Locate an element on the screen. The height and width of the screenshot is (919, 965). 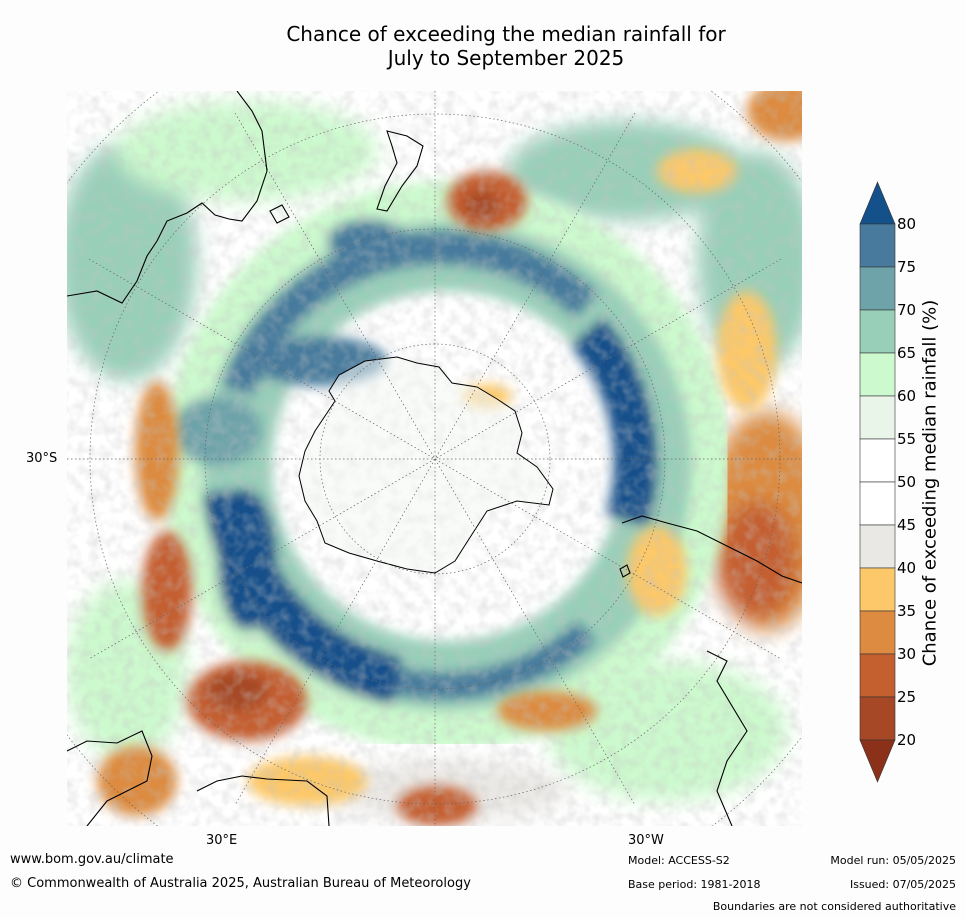
colorbar-tick-label: 80 is located at coordinates (906, 224).